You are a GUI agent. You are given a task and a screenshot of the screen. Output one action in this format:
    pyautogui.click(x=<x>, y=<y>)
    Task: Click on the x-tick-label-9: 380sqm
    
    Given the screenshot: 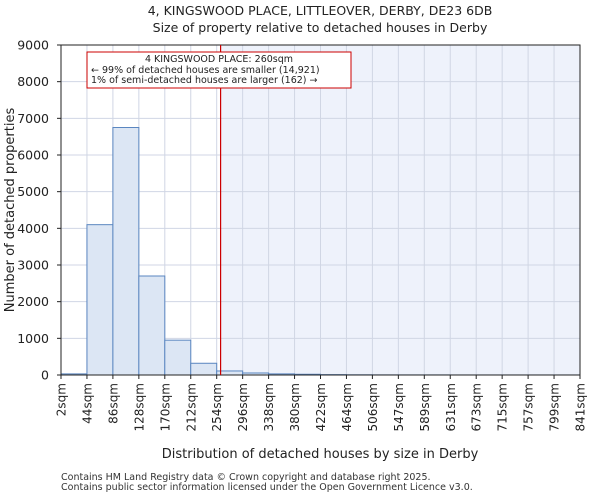 What is the action you would take?
    pyautogui.click(x=295, y=407)
    